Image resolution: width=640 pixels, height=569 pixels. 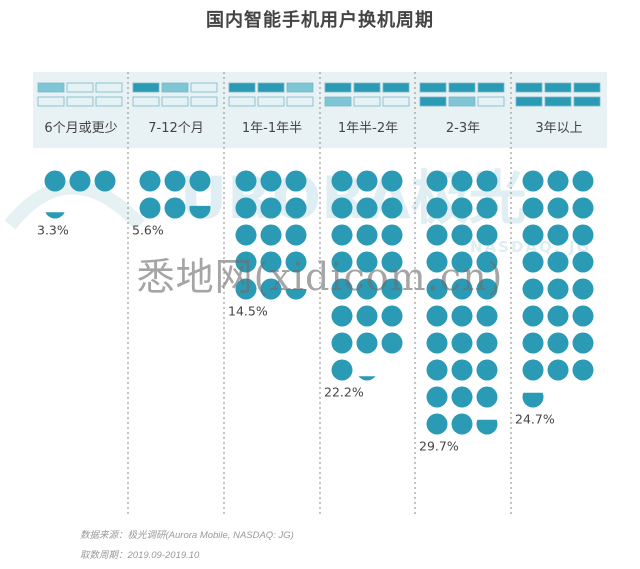 What do you see at coordinates (176, 128) in the screenshot?
I see `category-label: 7-12个月` at bounding box center [176, 128].